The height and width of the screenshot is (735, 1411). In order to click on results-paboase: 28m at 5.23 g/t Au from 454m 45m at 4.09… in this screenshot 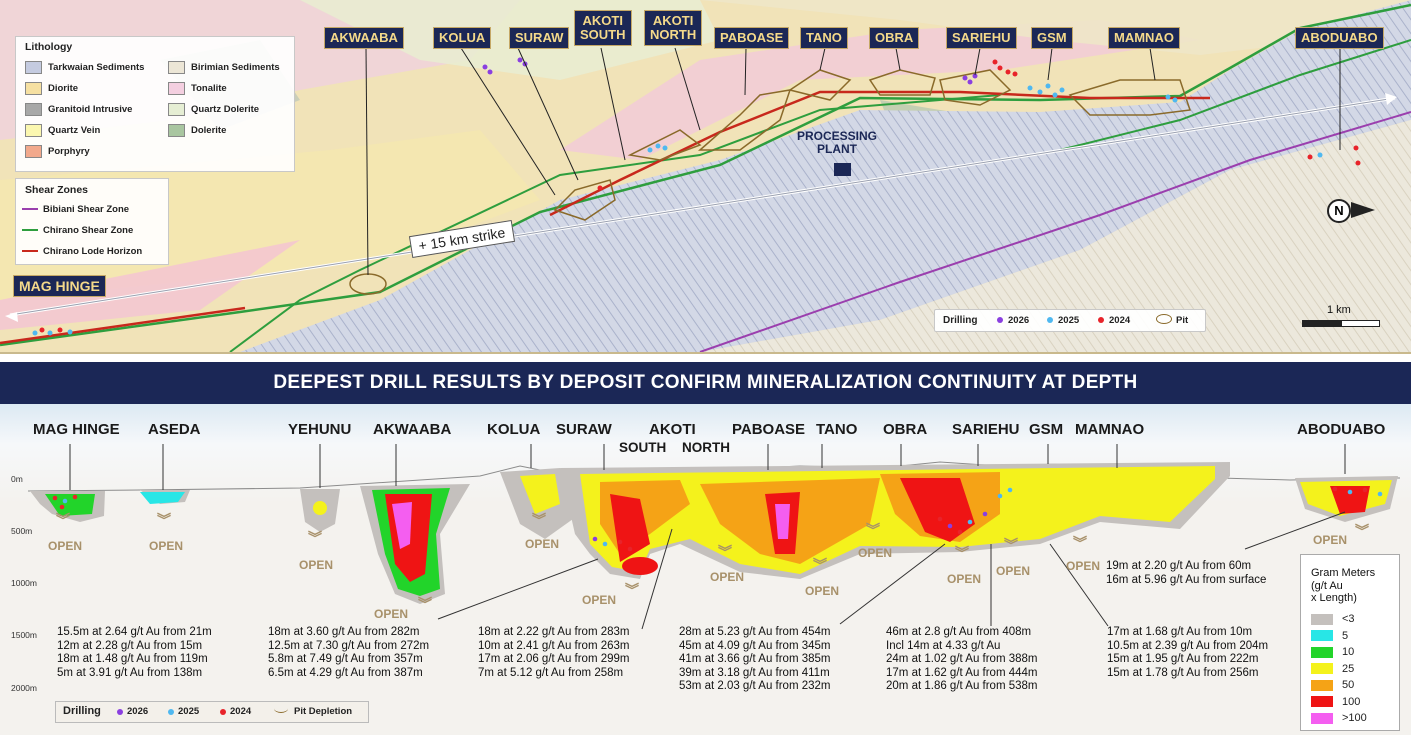, I will do `click(755, 659)`.